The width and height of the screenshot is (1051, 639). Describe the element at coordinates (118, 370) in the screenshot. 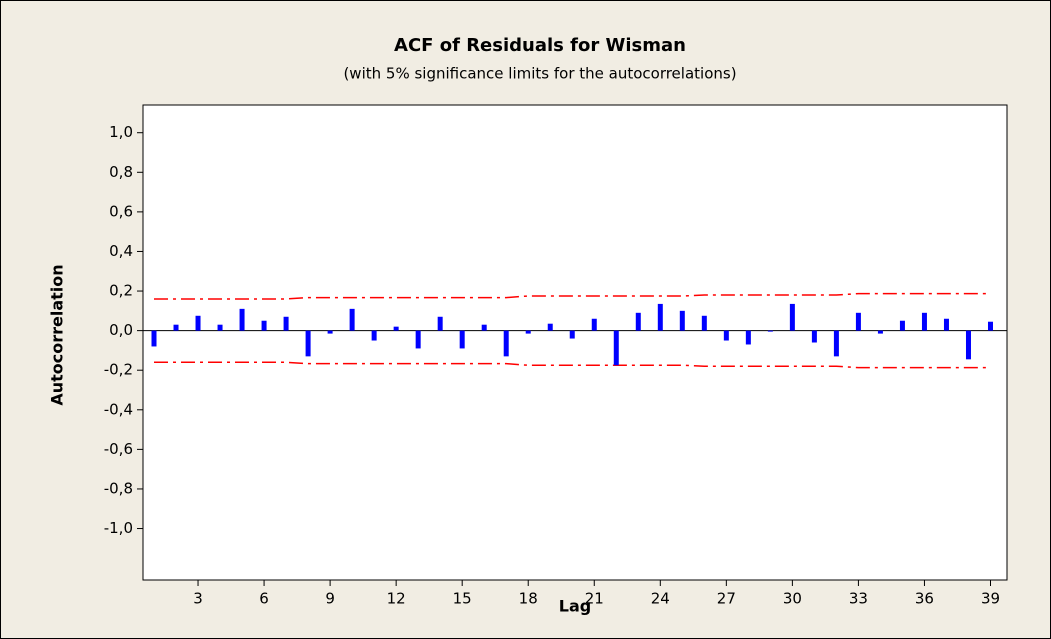

I see `y-tick-label: -0,2` at that location.